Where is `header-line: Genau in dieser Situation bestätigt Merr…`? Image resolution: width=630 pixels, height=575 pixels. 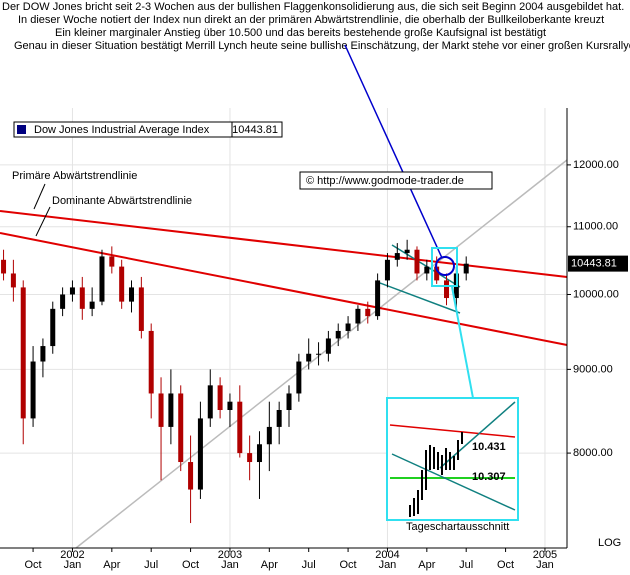 header-line: Genau in dieser Situation bestätigt Merr… is located at coordinates (322, 46).